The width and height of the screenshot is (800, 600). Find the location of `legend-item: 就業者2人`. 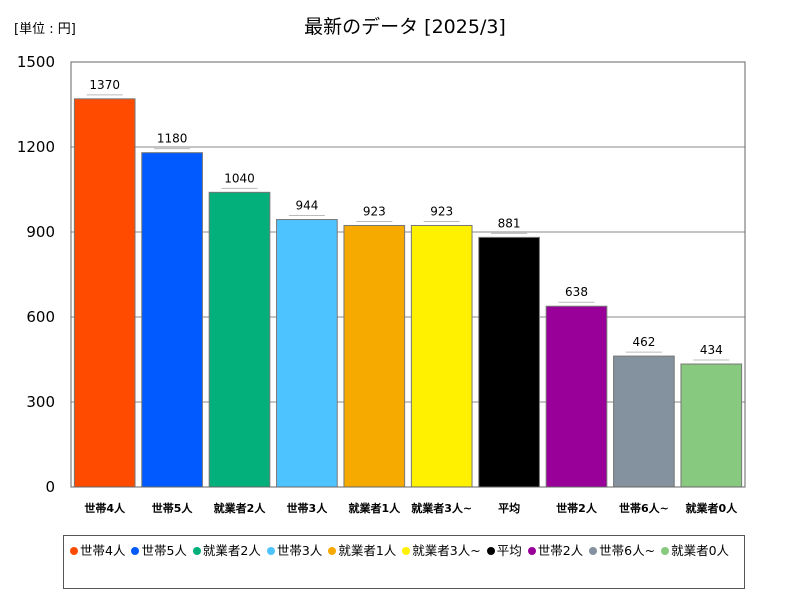

legend-item: 就業者2人 is located at coordinates (226, 550).